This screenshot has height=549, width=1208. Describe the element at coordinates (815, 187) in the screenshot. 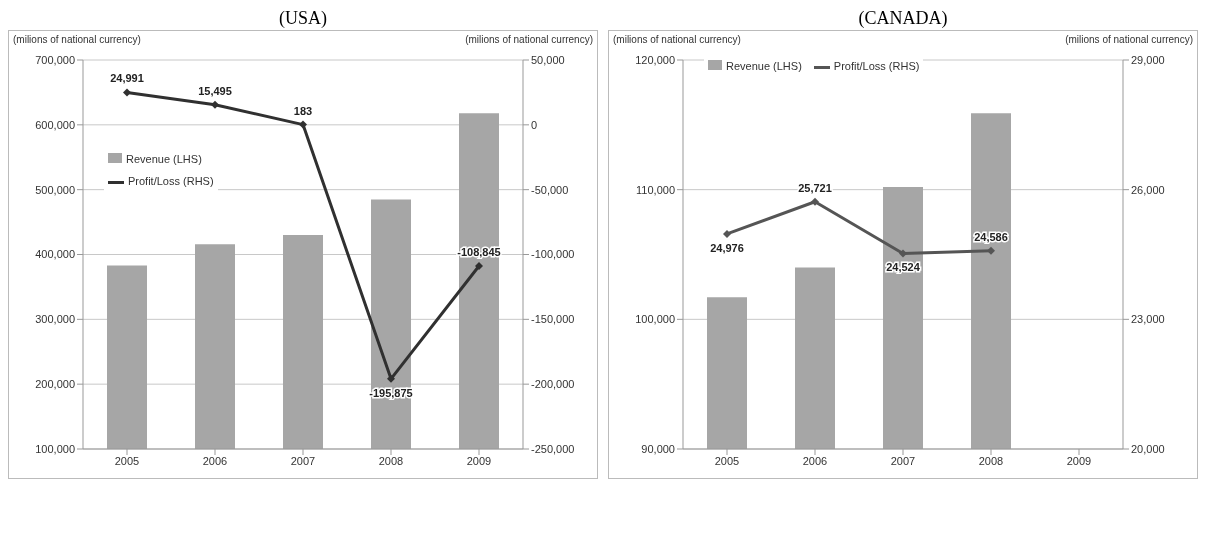

I see `data-label: 25,721` at that location.